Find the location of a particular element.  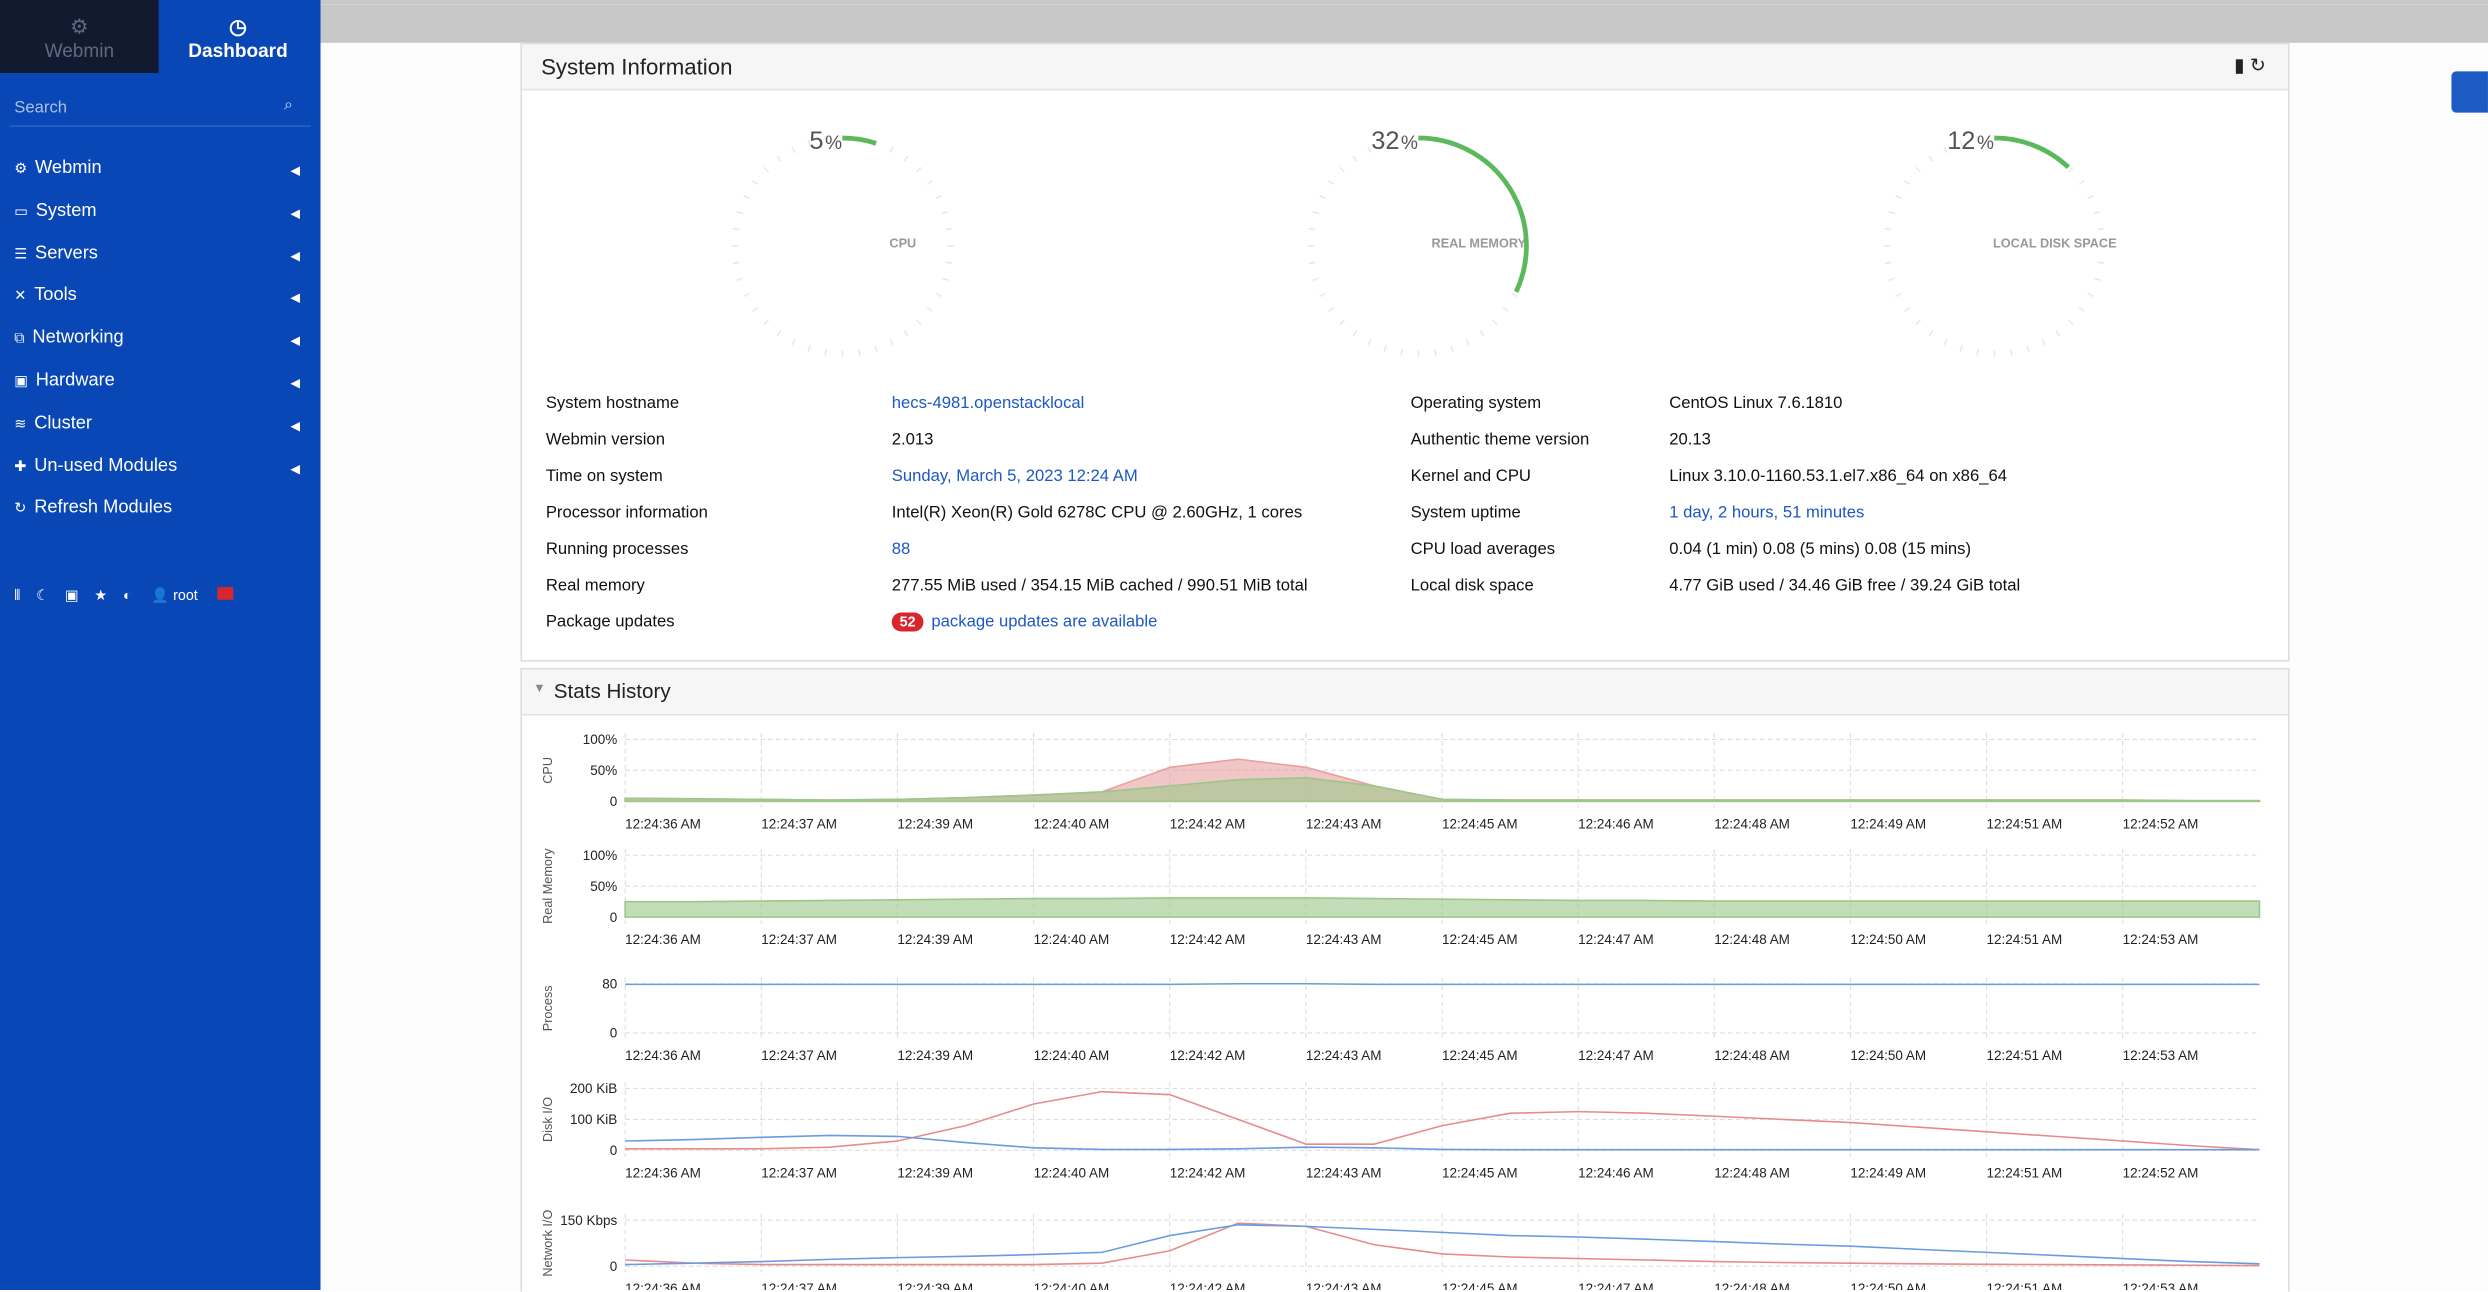

menu-item: ▣ Hardware ◀ is located at coordinates (161, 380).